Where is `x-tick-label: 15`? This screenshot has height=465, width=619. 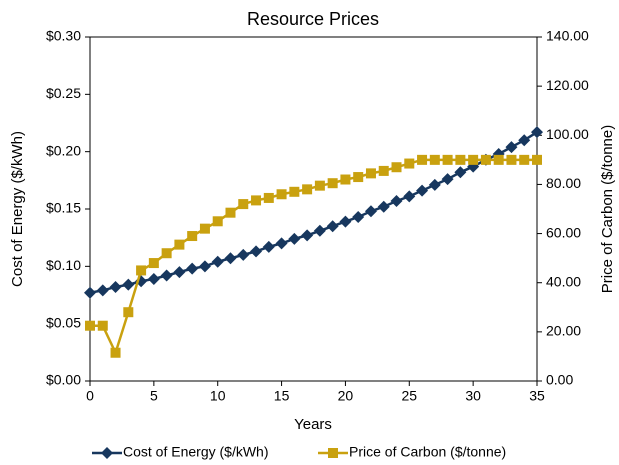
x-tick-label: 15 is located at coordinates (282, 396).